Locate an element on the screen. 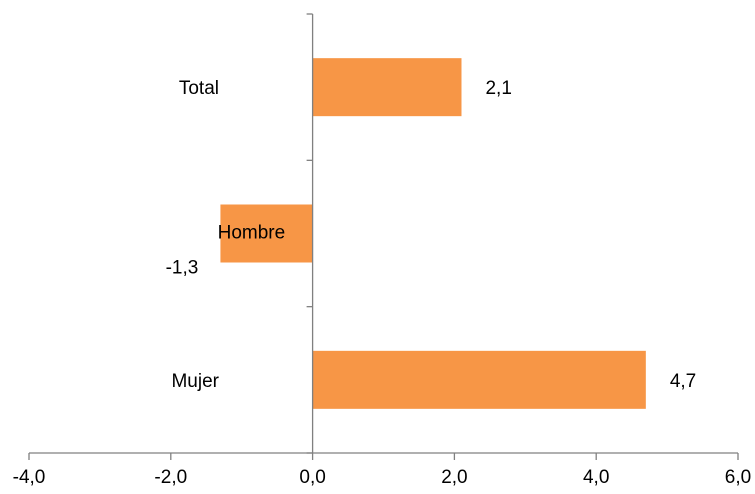 This screenshot has width=755, height=494. category-label-mujer: Mujer is located at coordinates (195, 381).